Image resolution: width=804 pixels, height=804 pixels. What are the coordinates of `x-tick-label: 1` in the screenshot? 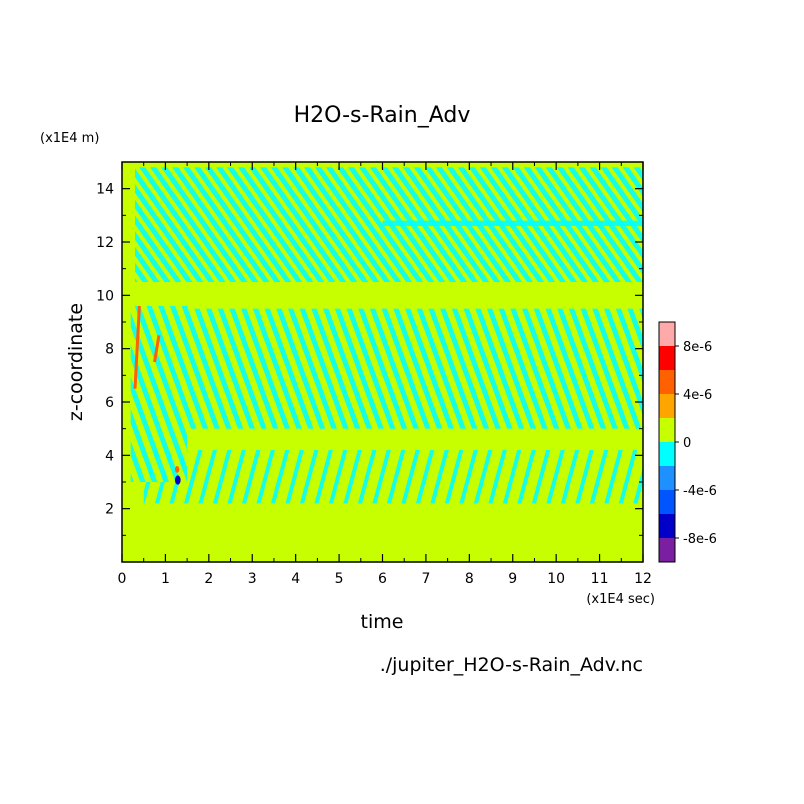 It's located at (165, 579).